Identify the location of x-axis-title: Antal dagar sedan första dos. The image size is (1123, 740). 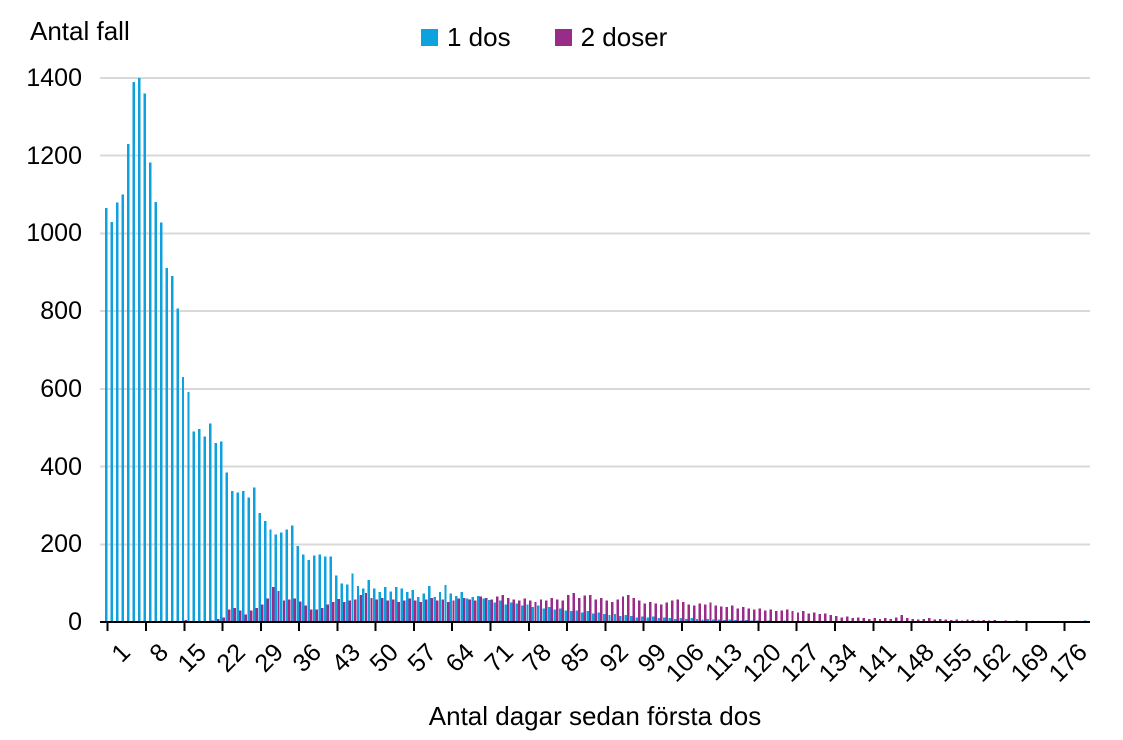
(595, 716).